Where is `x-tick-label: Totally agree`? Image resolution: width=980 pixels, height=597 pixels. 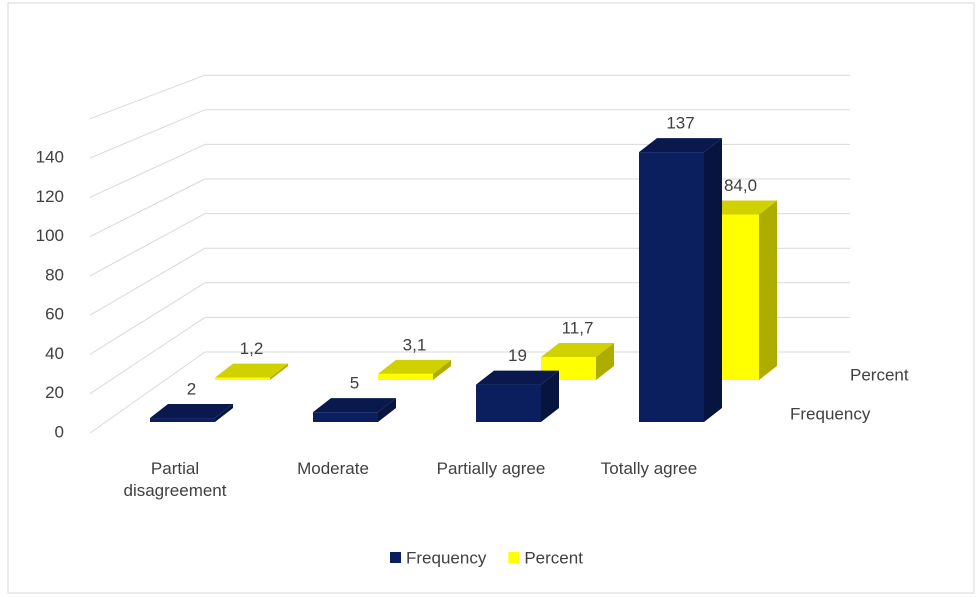 x-tick-label: Totally agree is located at coordinates (649, 468).